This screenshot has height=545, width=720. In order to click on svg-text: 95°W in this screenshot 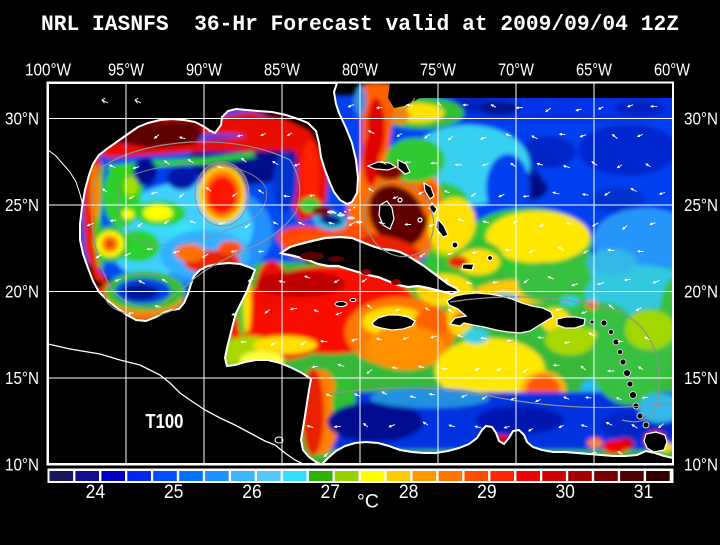, I will do `click(126, 70)`.